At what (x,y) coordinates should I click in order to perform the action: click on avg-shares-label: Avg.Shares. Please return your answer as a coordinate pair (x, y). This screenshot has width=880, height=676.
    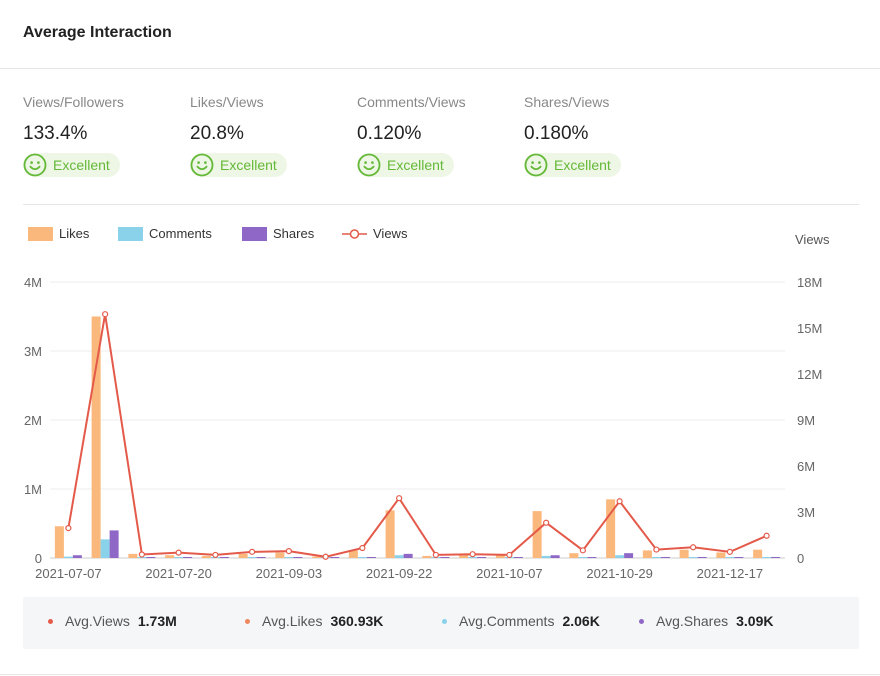
    Looking at the image, I should click on (692, 621).